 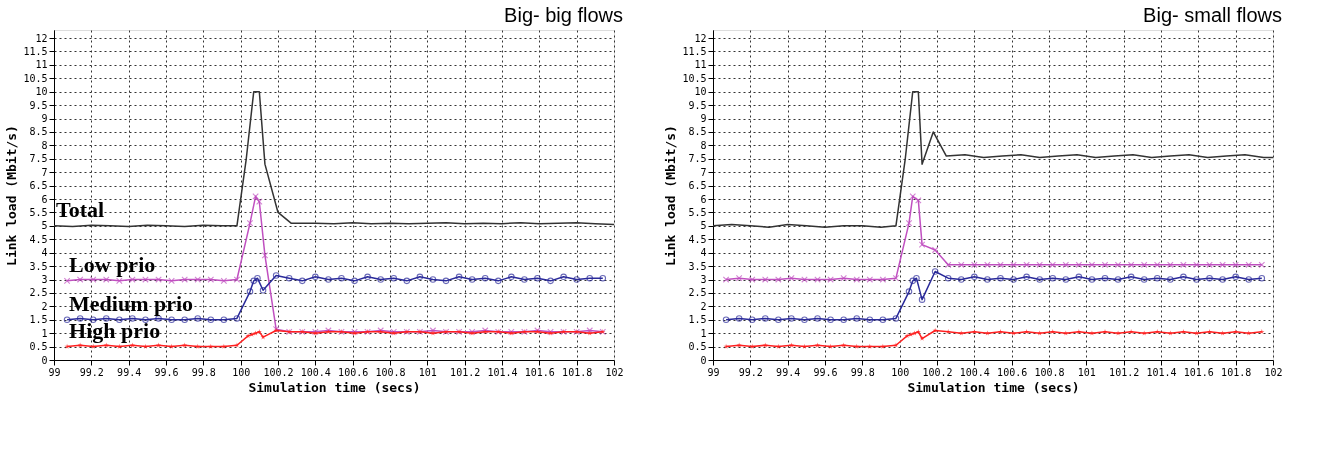 I want to click on y-tick-label: 9, so click(x=44, y=119).